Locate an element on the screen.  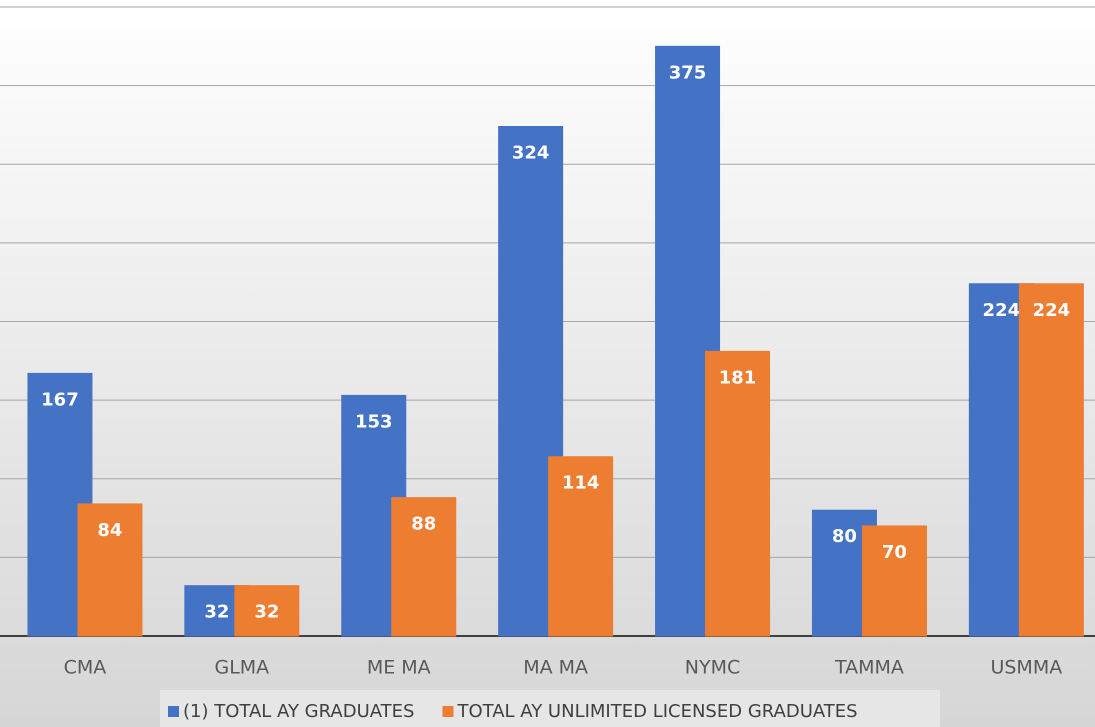
data-label: 84 is located at coordinates (109, 530).